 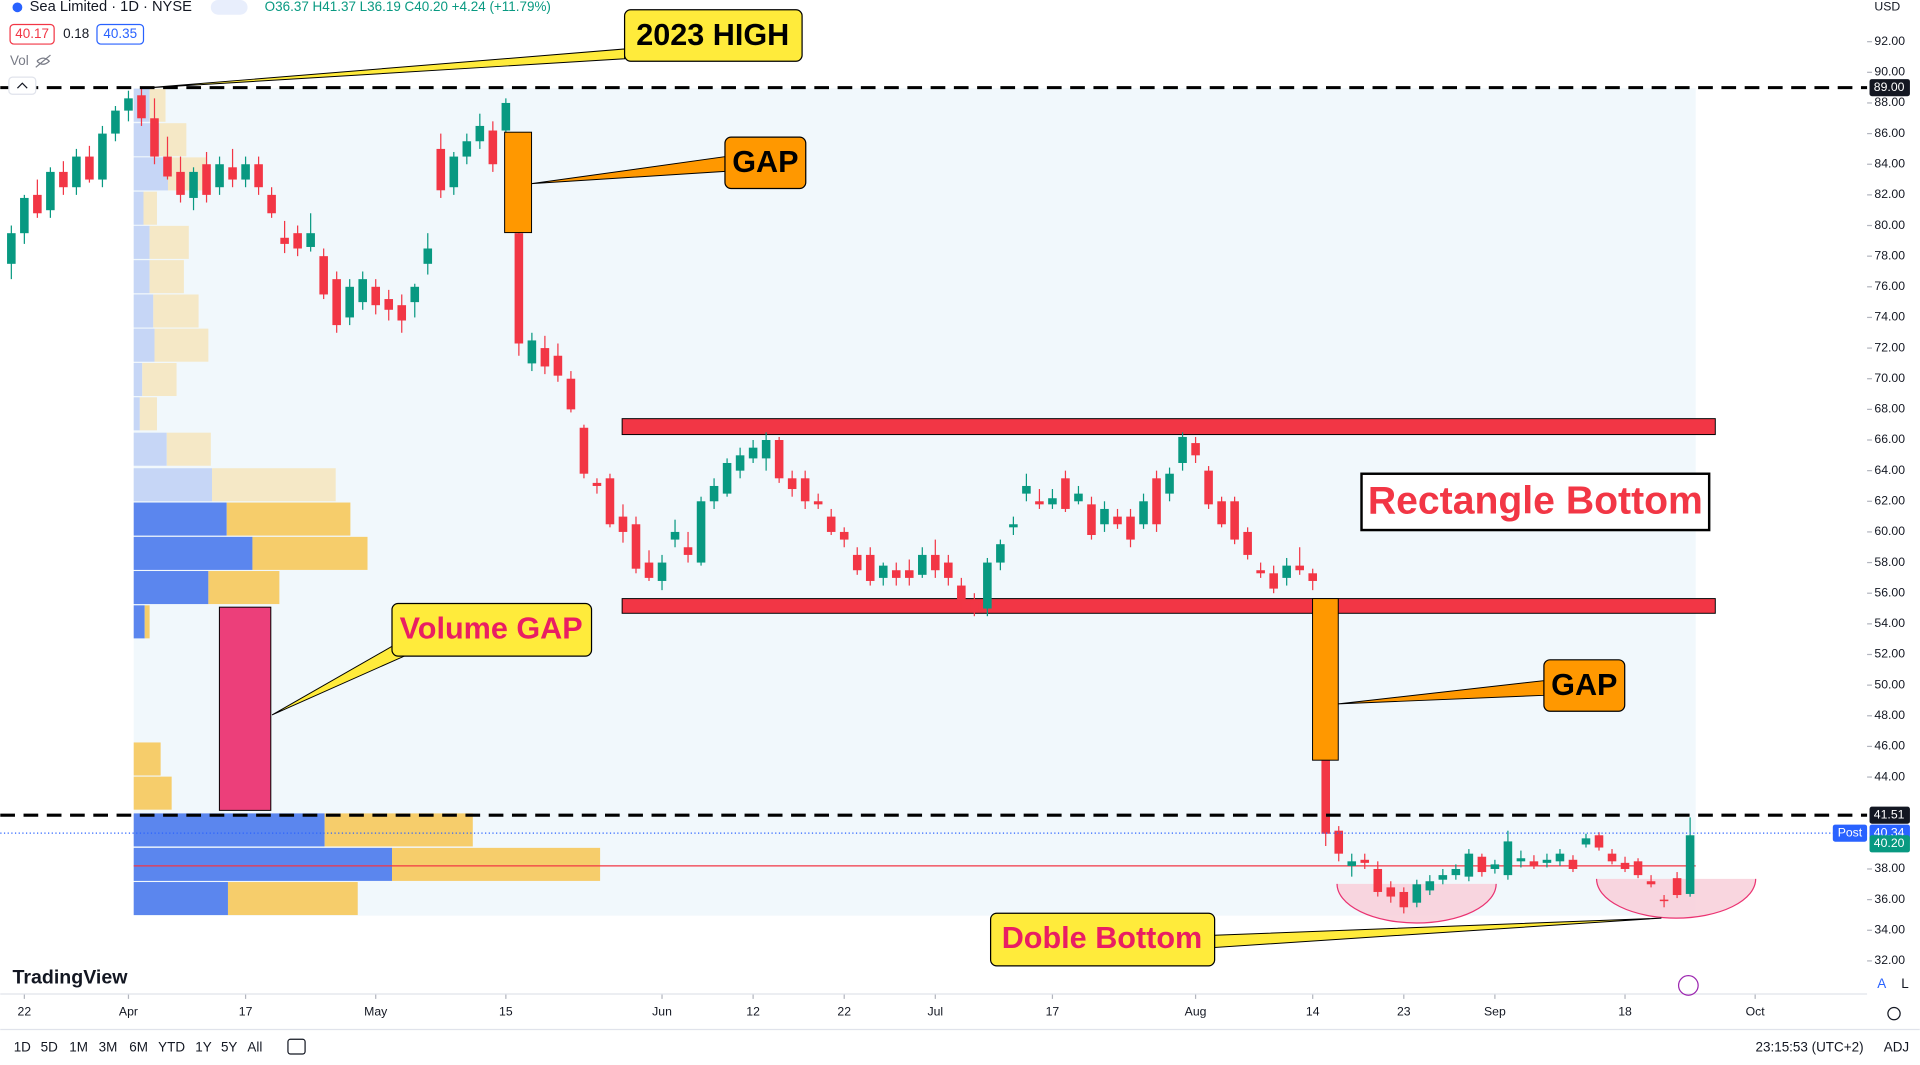 I want to click on x-tick-label: 17, so click(x=246, y=1012).